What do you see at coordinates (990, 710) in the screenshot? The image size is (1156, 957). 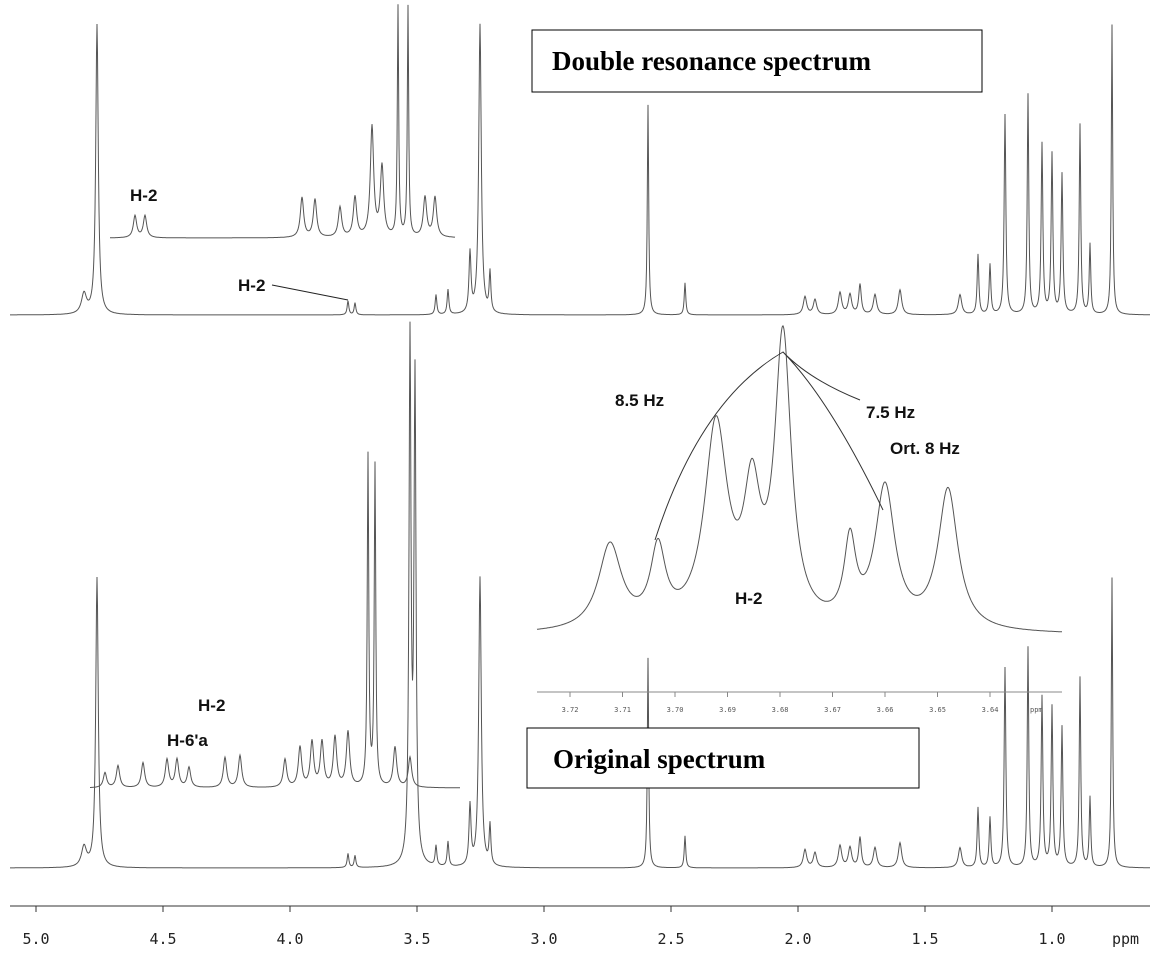 I see `inset-tick-label: 3.64` at bounding box center [990, 710].